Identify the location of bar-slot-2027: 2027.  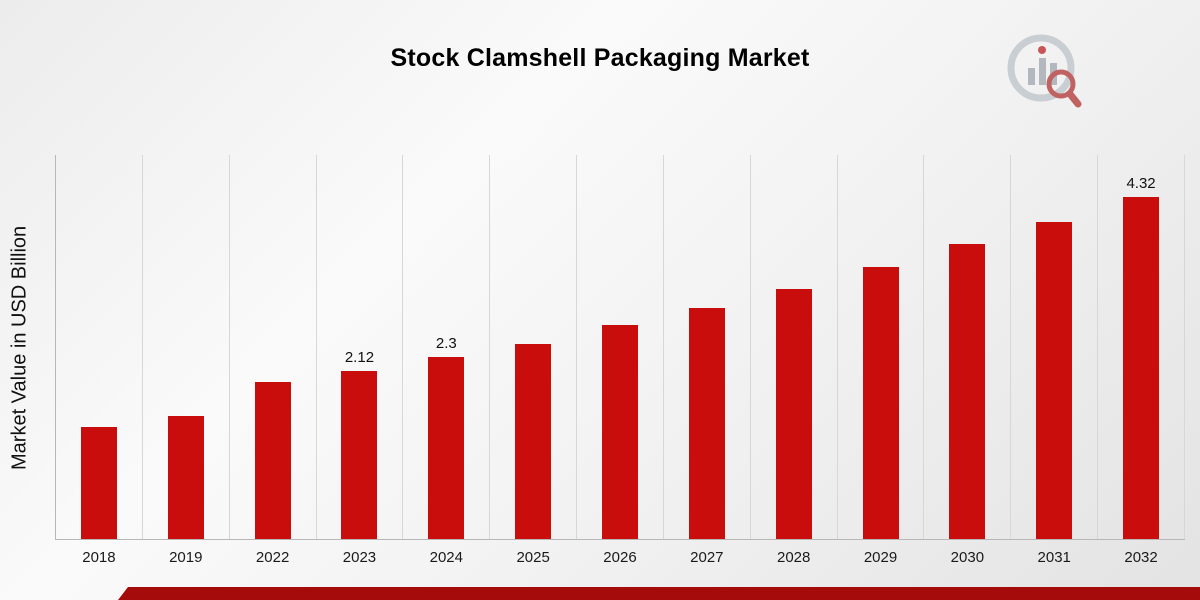
(707, 360).